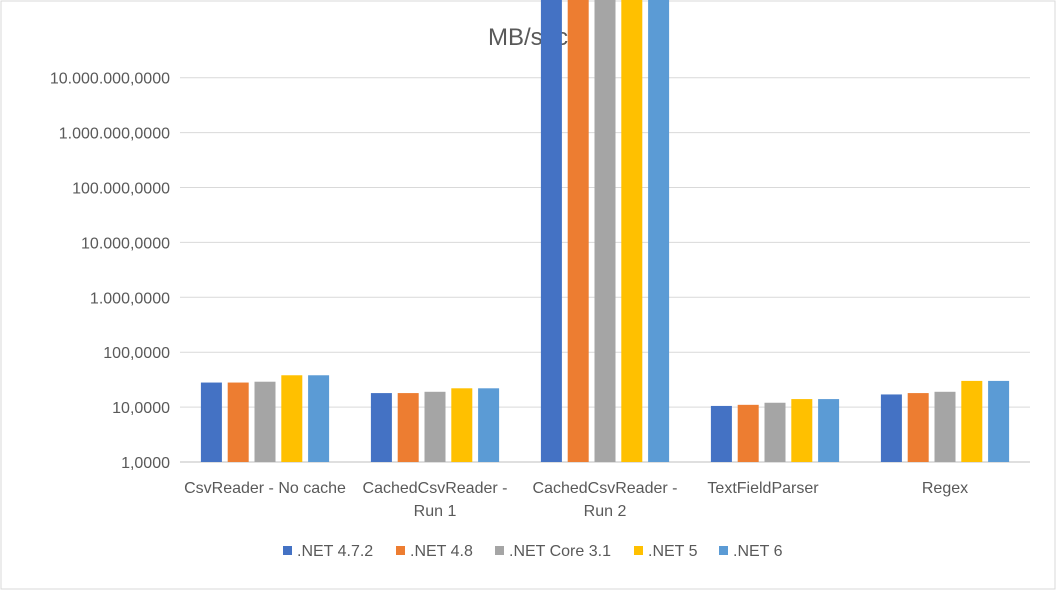 Image resolution: width=1056 pixels, height=600 pixels. What do you see at coordinates (141, 408) in the screenshot?
I see `y-tick-label: 10,0000` at bounding box center [141, 408].